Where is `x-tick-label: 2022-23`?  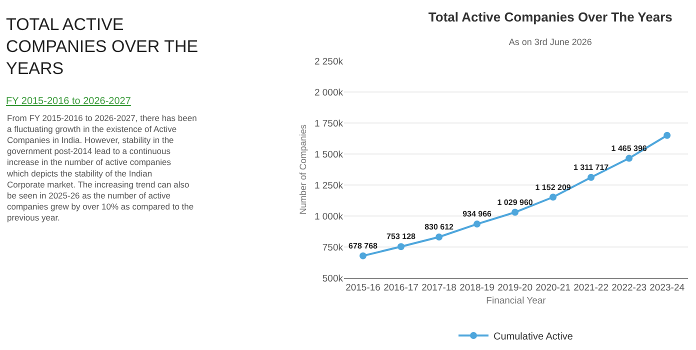
x-tick-label: 2022-23 is located at coordinates (629, 288).